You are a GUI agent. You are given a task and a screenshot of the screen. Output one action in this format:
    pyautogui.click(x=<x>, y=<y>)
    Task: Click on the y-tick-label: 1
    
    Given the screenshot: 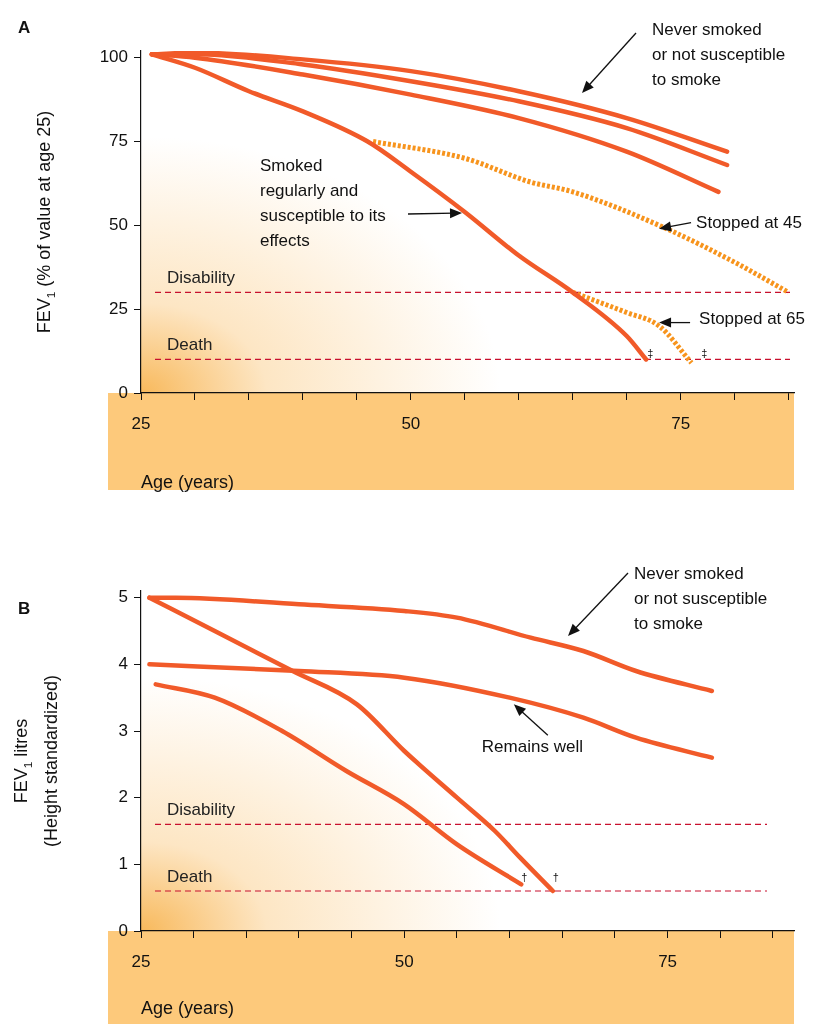 What is the action you would take?
    pyautogui.click(x=123, y=864)
    